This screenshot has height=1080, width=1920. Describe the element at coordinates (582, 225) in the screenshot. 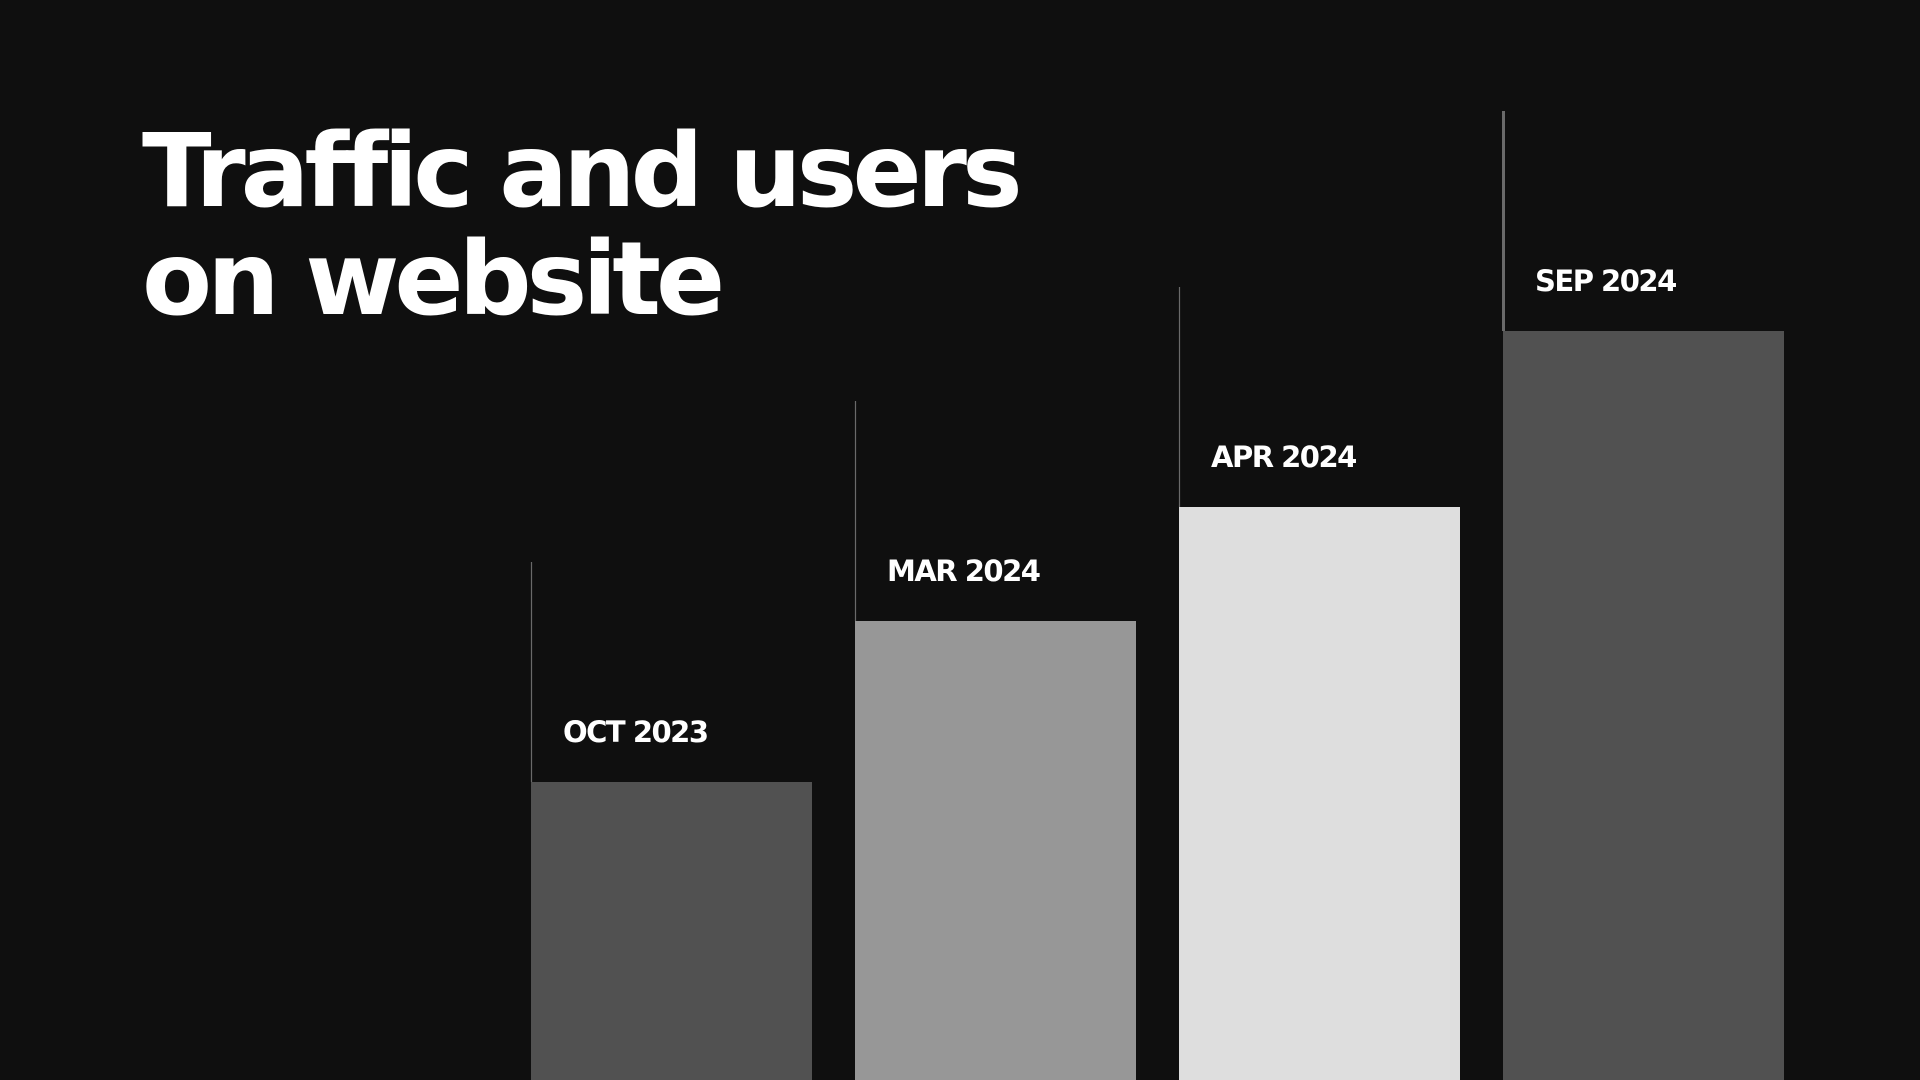

I see `chart-title: Traffic and users on website` at that location.